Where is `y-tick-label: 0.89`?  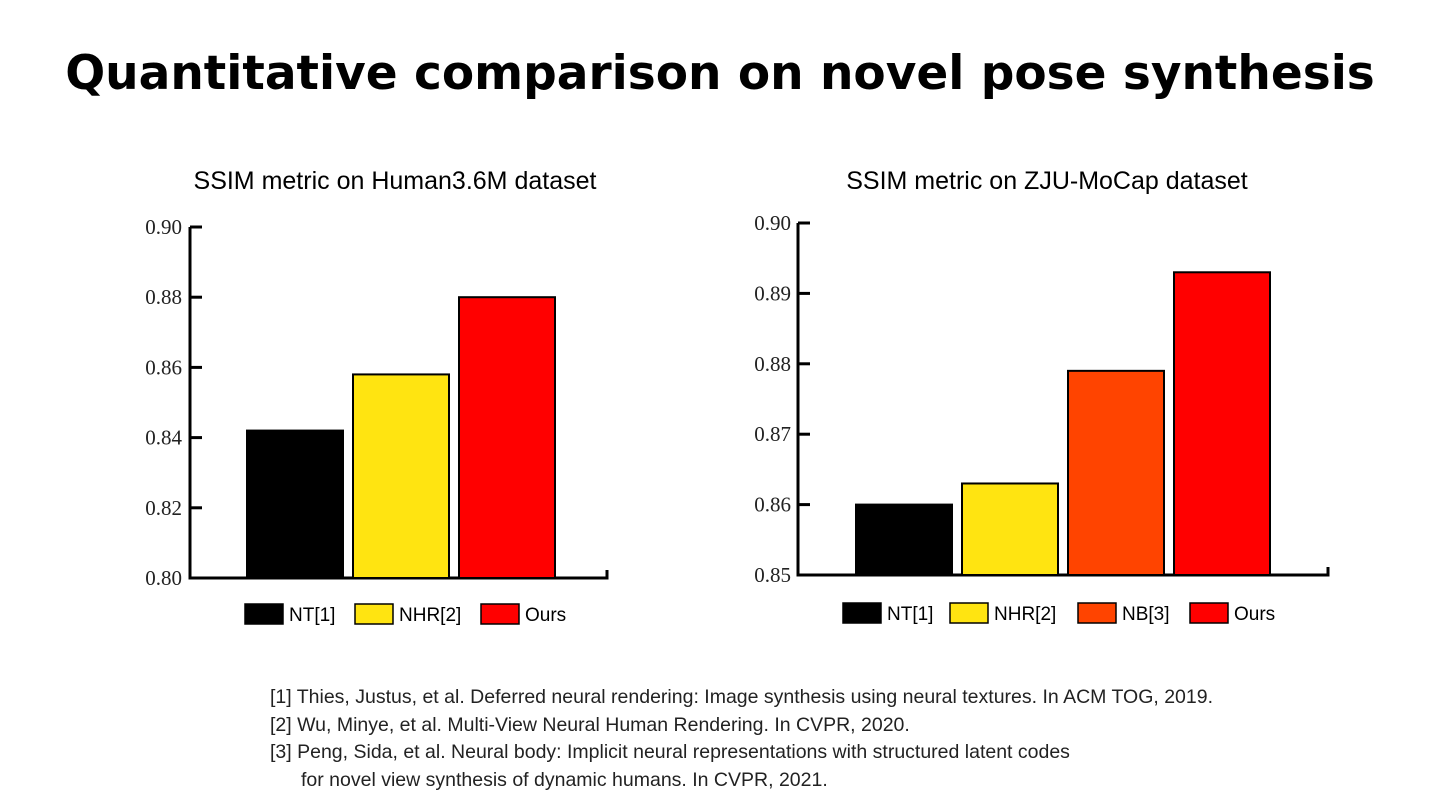
y-tick-label: 0.89 is located at coordinates (772, 293).